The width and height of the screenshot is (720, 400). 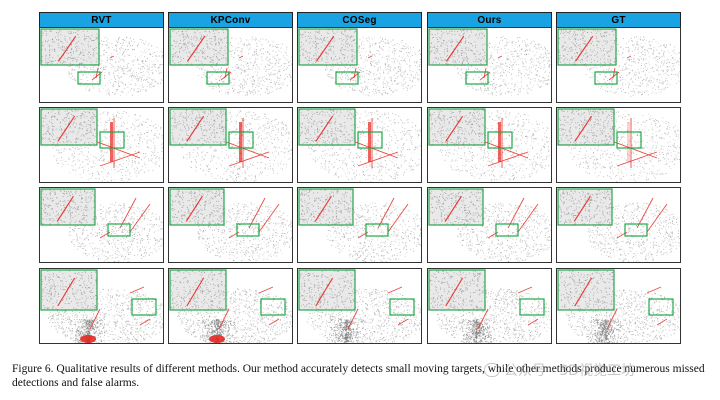 I want to click on column-header-gt: GT, so click(x=618, y=20).